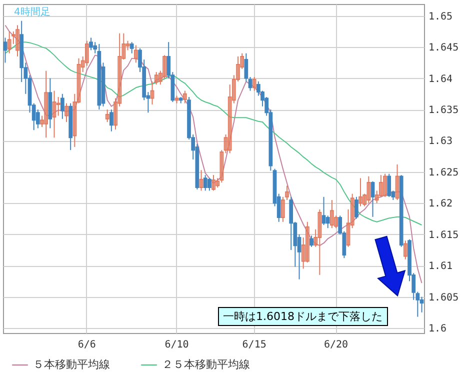 The height and width of the screenshot is (379, 468). I want to click on y-tick-label: 1.6, so click(437, 329).